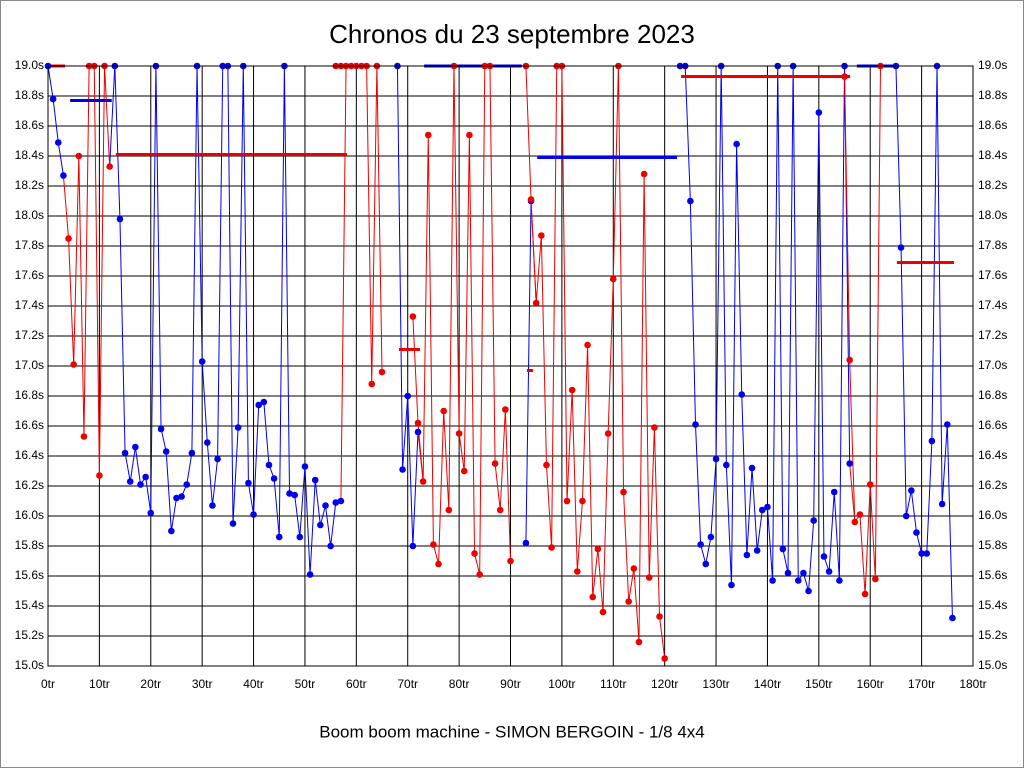 The height and width of the screenshot is (773, 1024). What do you see at coordinates (29, 125) in the screenshot?
I see `y-tick-label: 18.6s` at bounding box center [29, 125].